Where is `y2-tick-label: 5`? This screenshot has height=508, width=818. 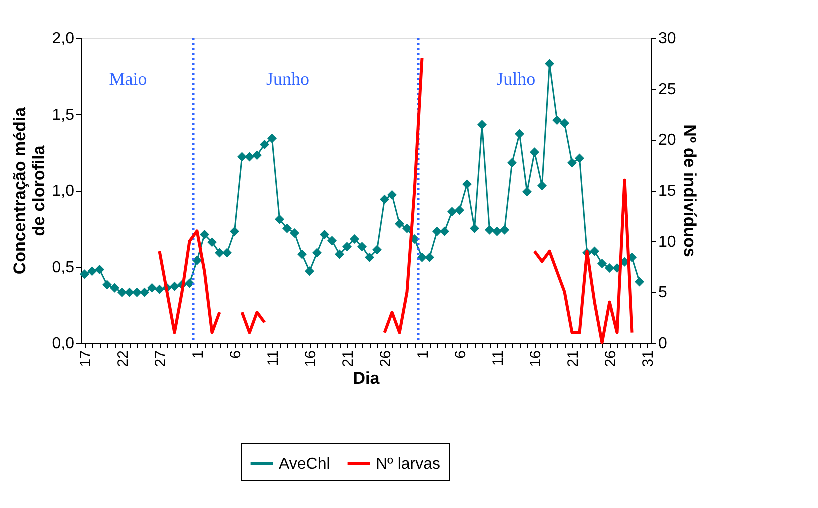
y2-tick-label: 5 is located at coordinates (663, 293).